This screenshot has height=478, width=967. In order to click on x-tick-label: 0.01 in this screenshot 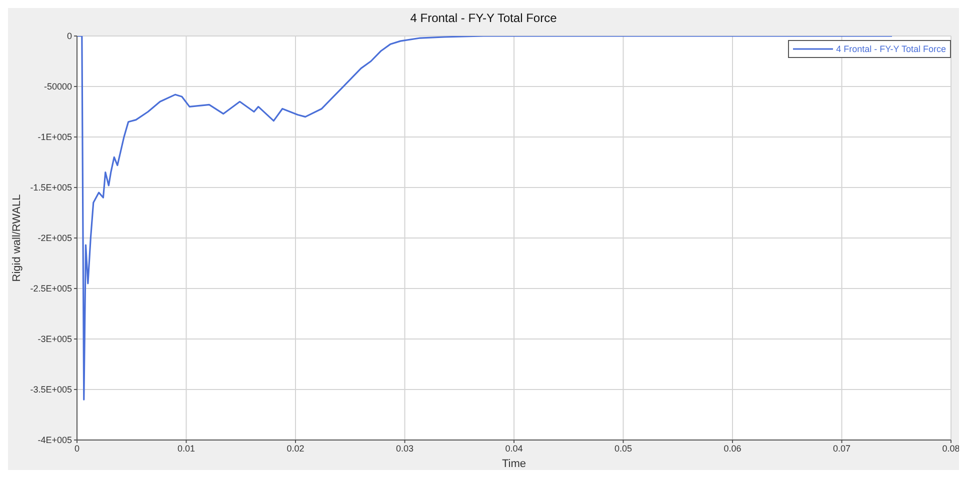, I will do `click(186, 448)`.